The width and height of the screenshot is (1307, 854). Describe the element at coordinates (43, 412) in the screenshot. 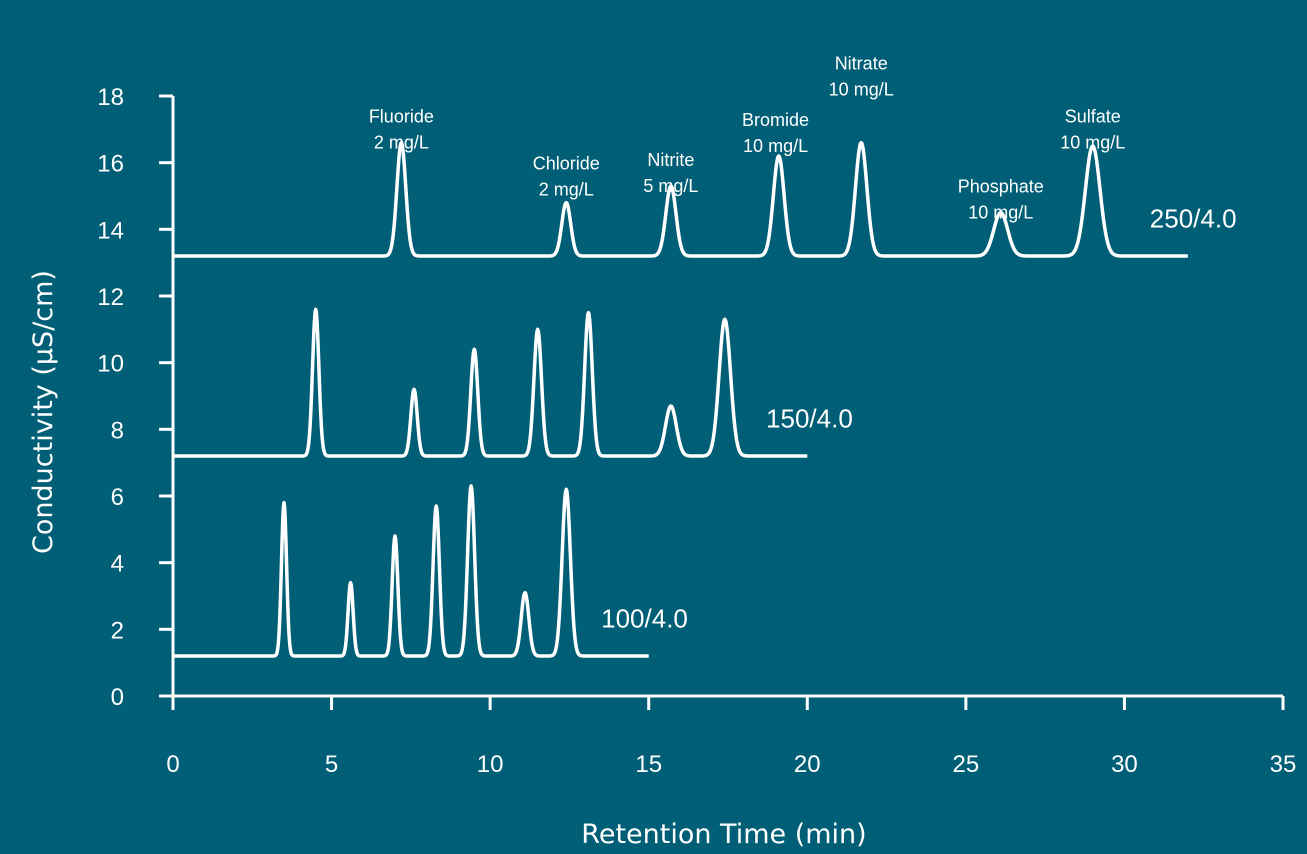

I see `y-axis-title: Conductivity (μS/cm)` at that location.